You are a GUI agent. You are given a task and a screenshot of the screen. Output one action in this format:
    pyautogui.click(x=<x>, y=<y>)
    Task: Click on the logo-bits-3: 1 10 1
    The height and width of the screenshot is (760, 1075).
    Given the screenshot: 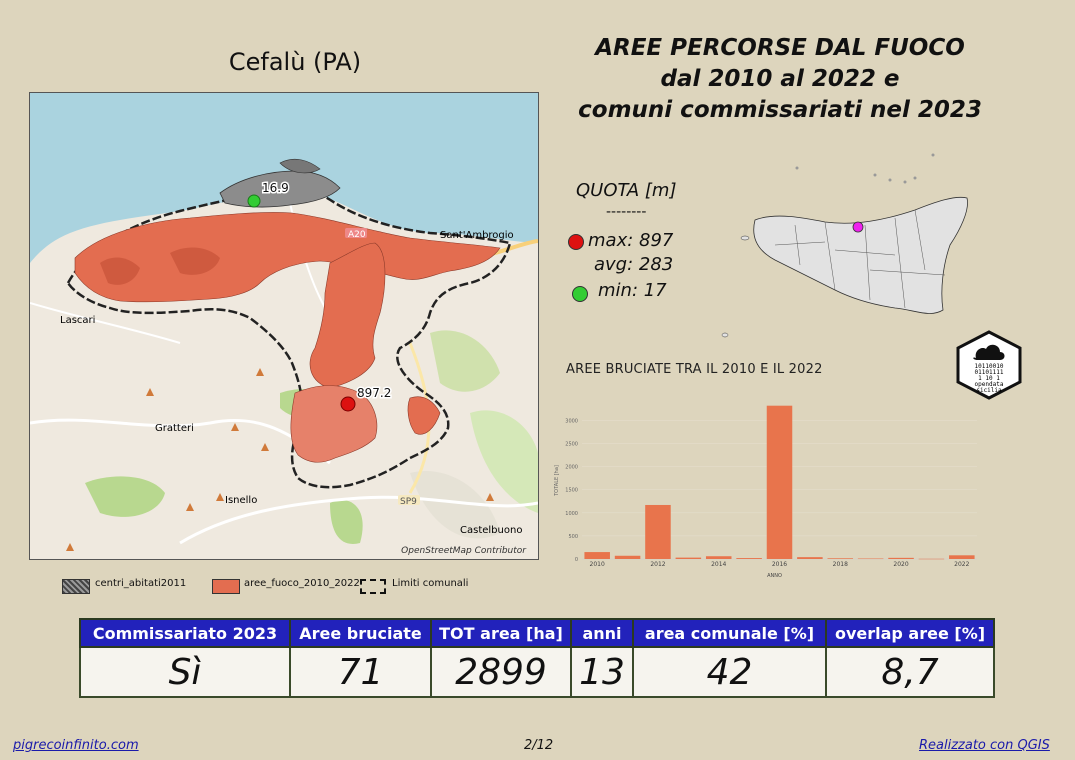 What is the action you would take?
    pyautogui.click(x=989, y=378)
    